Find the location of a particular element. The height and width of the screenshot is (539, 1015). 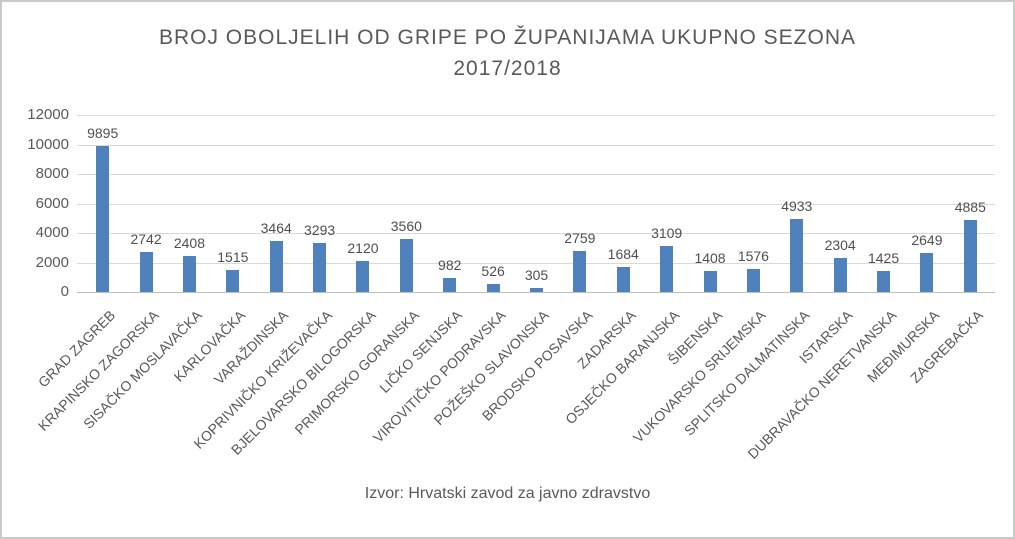

source-note: Izvor: Hrvatski zavod za javno zdravstvo is located at coordinates (507, 493).